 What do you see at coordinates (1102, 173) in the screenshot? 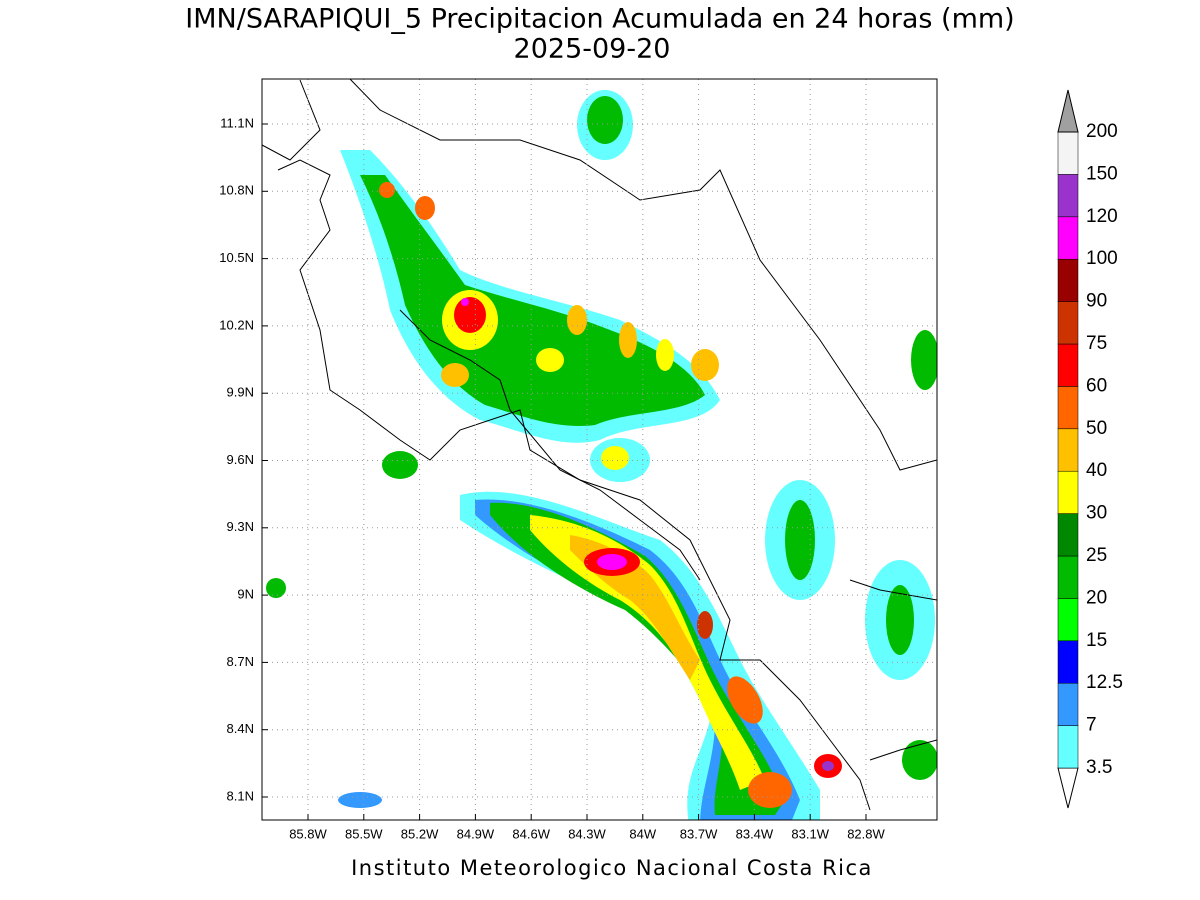
I see `colorbar-label: 150` at bounding box center [1102, 173].